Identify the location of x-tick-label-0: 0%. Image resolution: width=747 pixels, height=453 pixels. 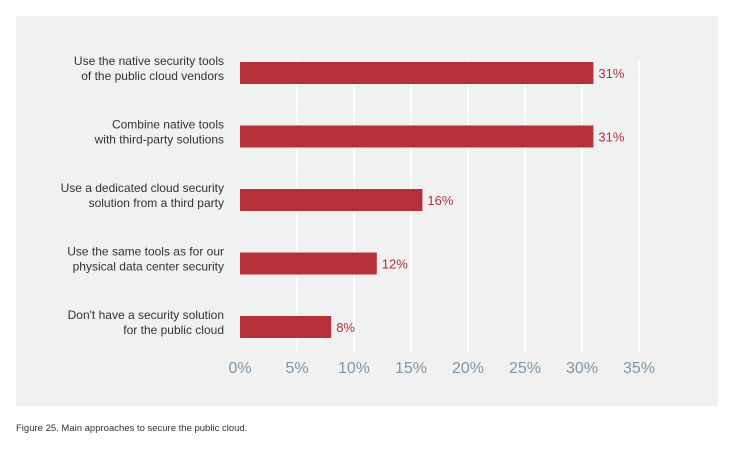
(239, 368).